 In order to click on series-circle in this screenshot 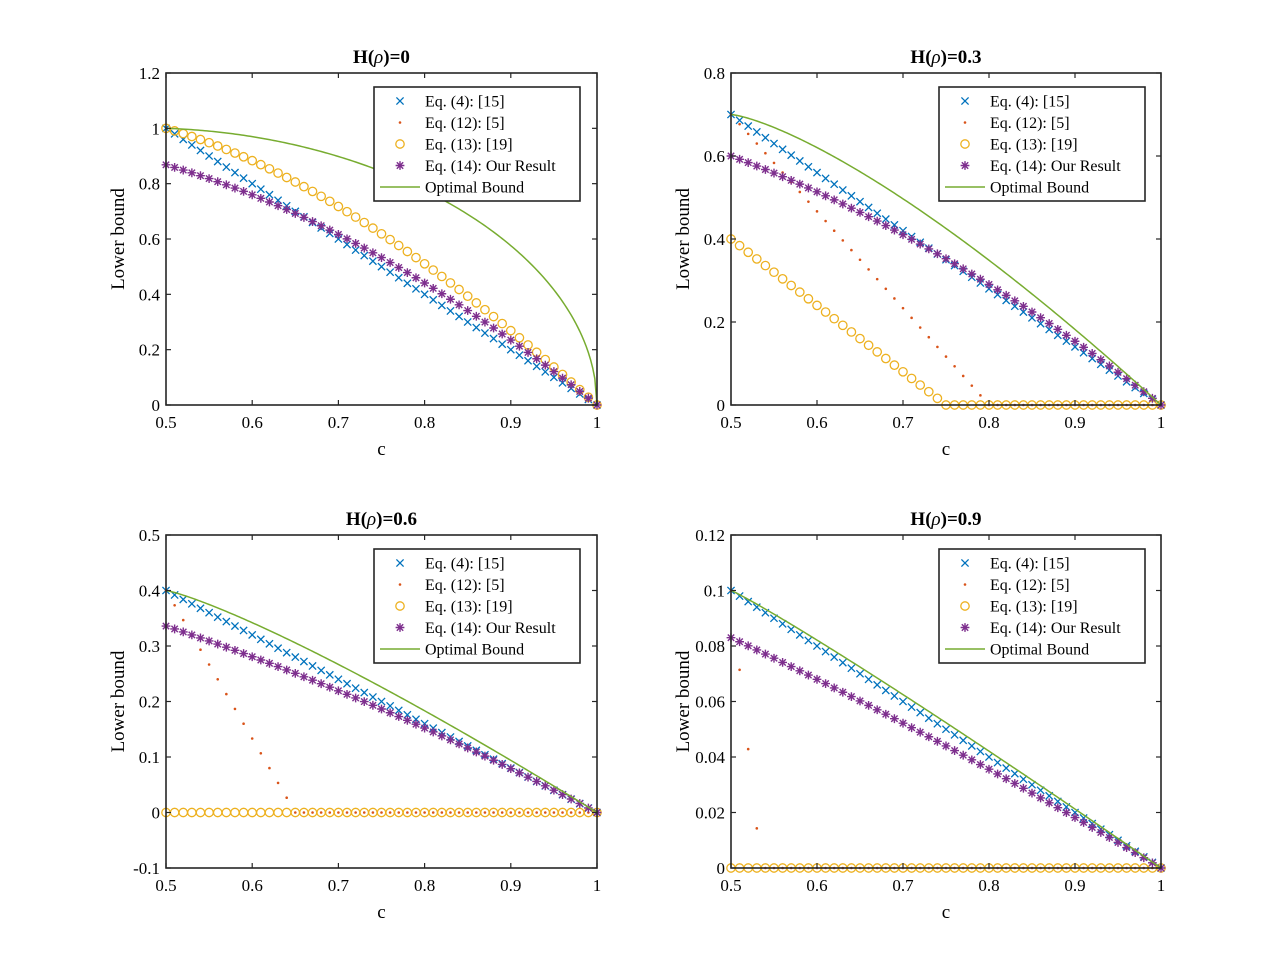, I will do `click(381, 266)`.